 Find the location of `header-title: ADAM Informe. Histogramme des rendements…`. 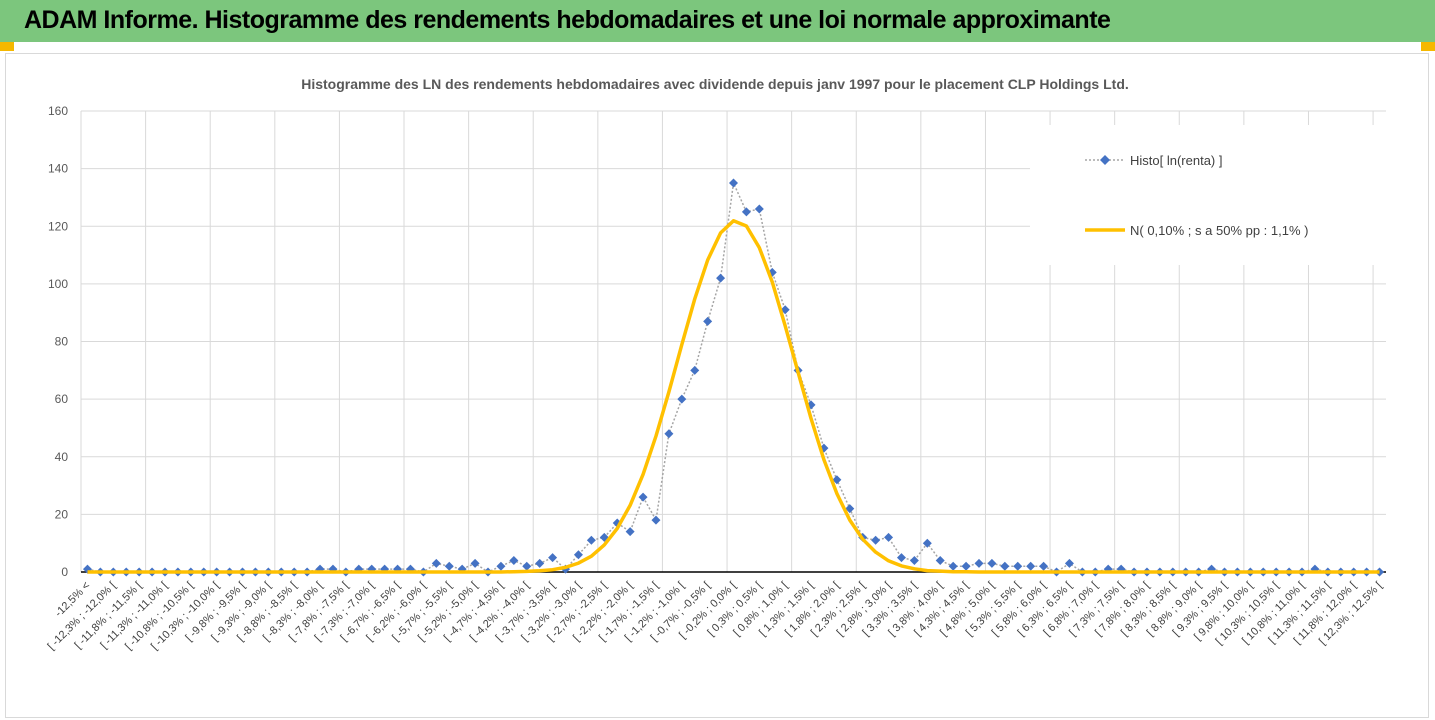

header-title: ADAM Informe. Histogramme des rendements… is located at coordinates (567, 20).